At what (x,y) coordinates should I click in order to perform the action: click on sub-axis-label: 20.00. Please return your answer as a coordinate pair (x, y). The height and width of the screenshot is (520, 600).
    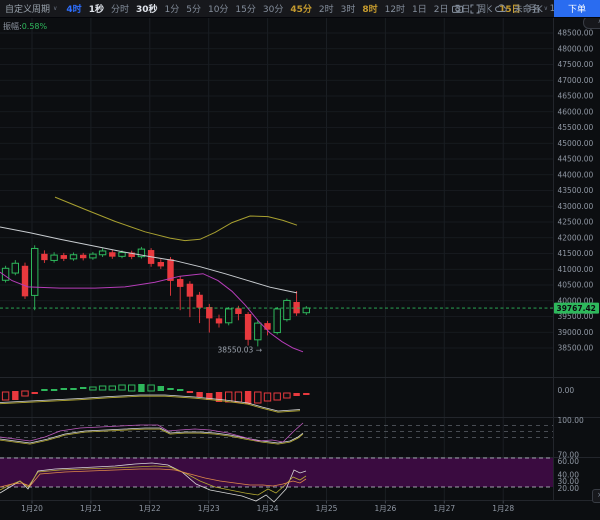
    Looking at the image, I should click on (569, 488).